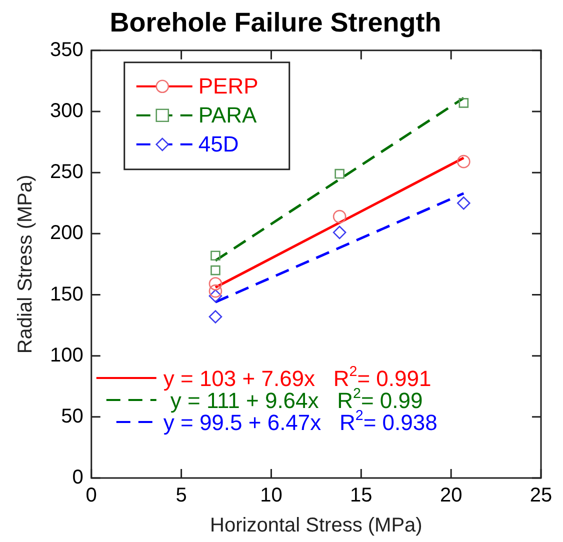 Image resolution: width=563 pixels, height=542 pixels. I want to click on y-tick-label: 250, so click(67, 172).